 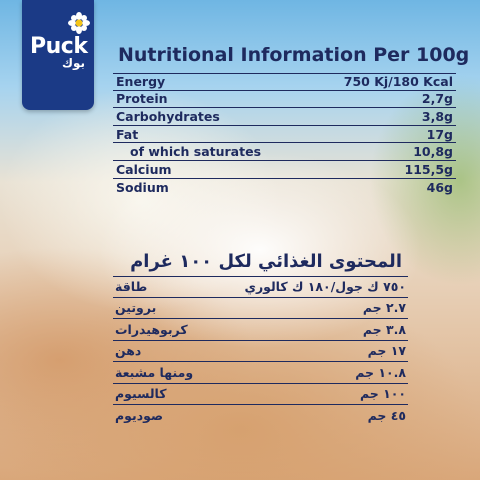 What do you see at coordinates (398, 82) in the screenshot?
I see `row-value: 750 Kj/180 Kcal` at bounding box center [398, 82].